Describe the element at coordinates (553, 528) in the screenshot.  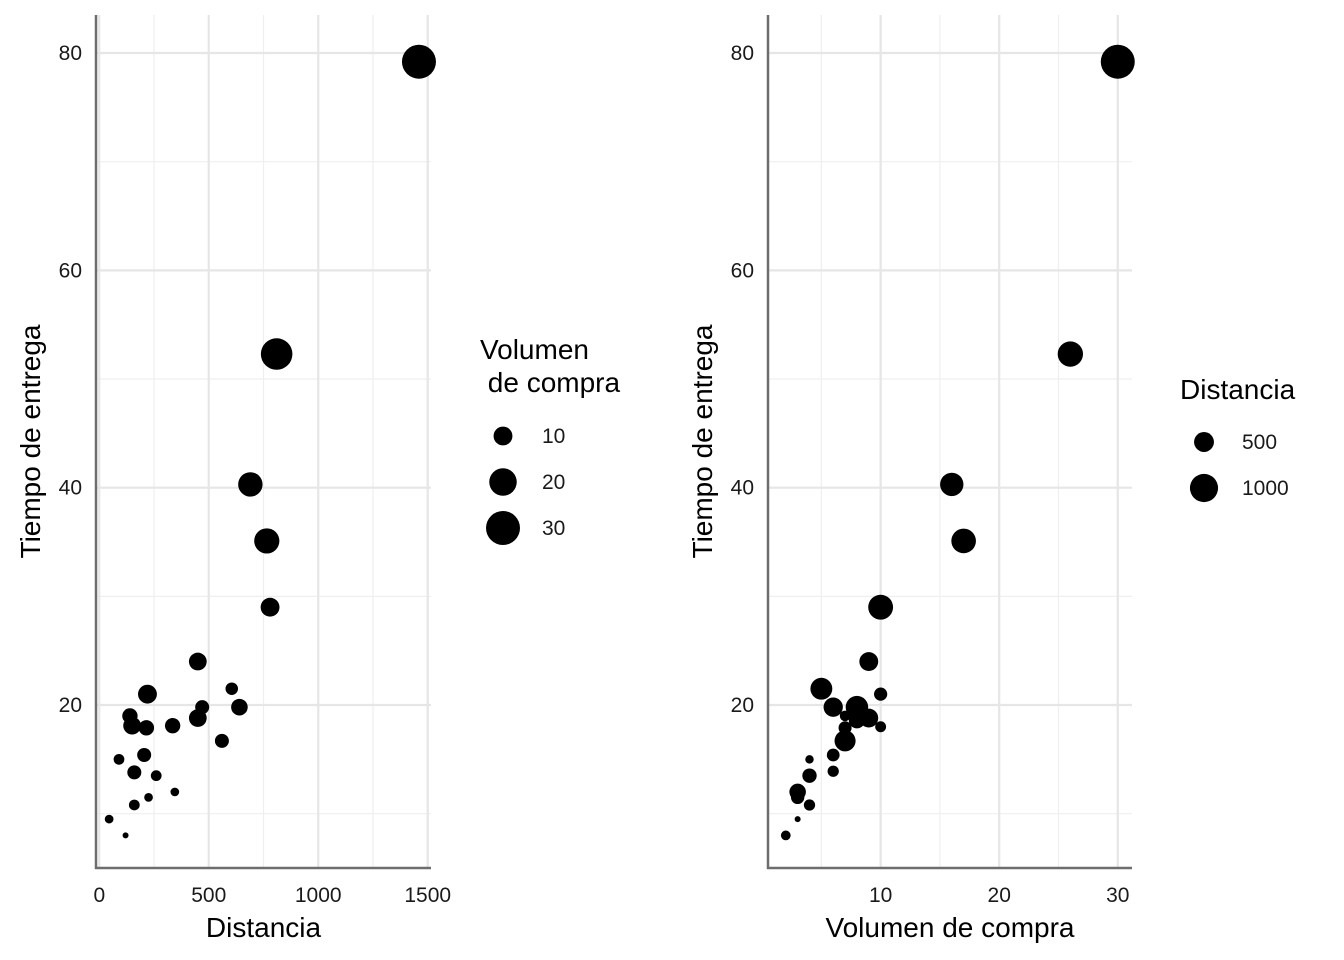
I see `legend-label: 30` at that location.